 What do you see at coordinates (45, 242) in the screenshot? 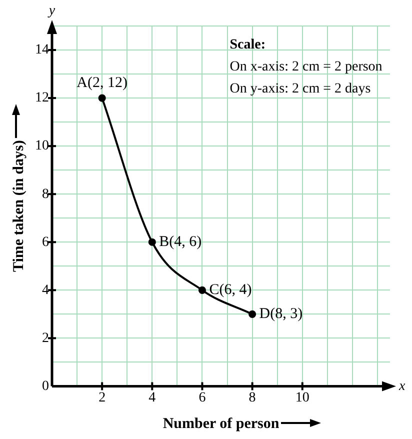
I see `y-tick-label: 6` at bounding box center [45, 242].